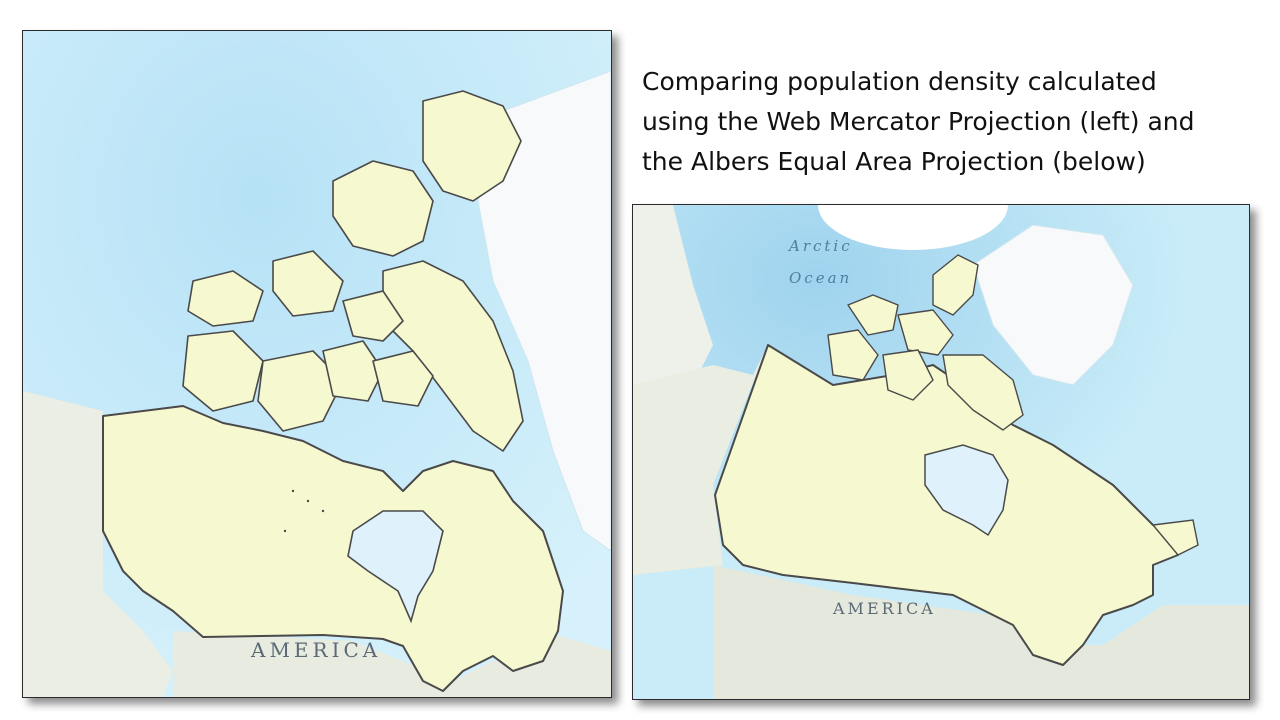 The height and width of the screenshot is (720, 1280). What do you see at coordinates (403, 378) in the screenshot?
I see `somerset-island` at bounding box center [403, 378].